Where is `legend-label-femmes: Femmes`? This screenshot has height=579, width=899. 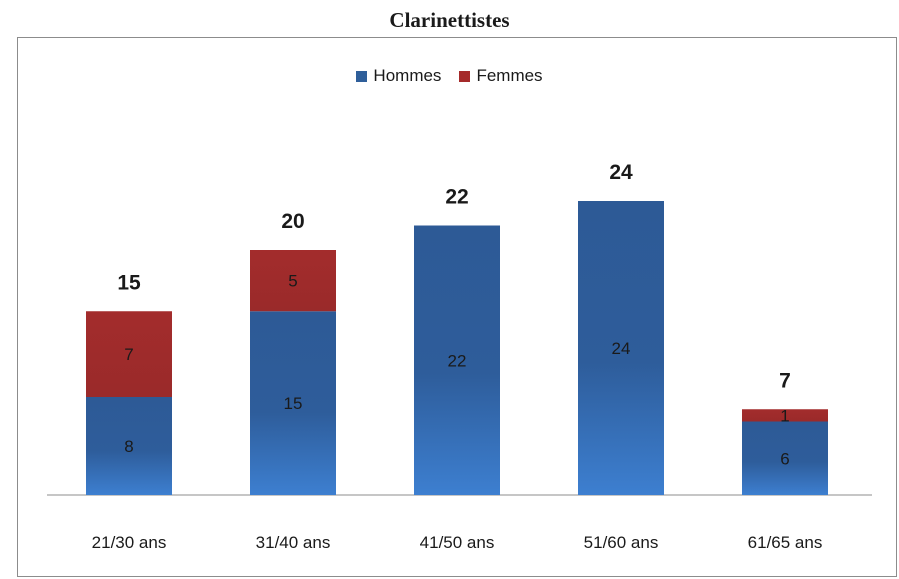
legend-label-femmes: Femmes is located at coordinates (509, 75).